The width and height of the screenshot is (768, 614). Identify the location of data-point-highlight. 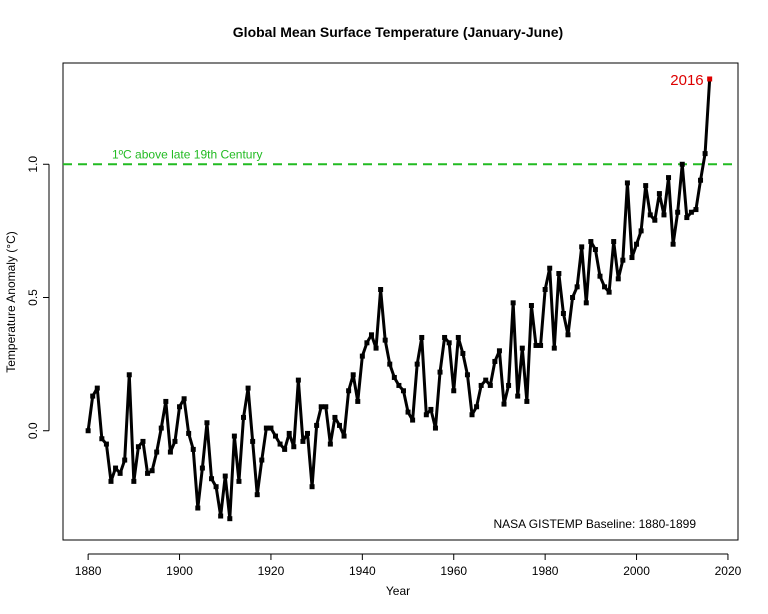
(710, 79).